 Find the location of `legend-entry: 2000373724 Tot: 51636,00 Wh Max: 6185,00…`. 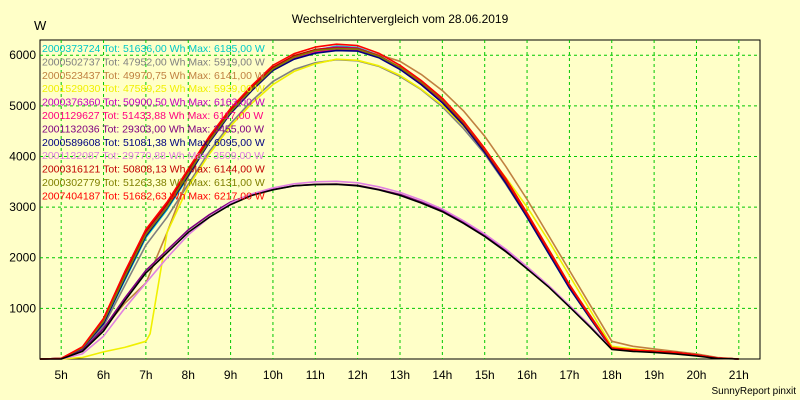

legend-entry: 2000373724 Tot: 51636,00 Wh Max: 6185,00… is located at coordinates (153, 49).